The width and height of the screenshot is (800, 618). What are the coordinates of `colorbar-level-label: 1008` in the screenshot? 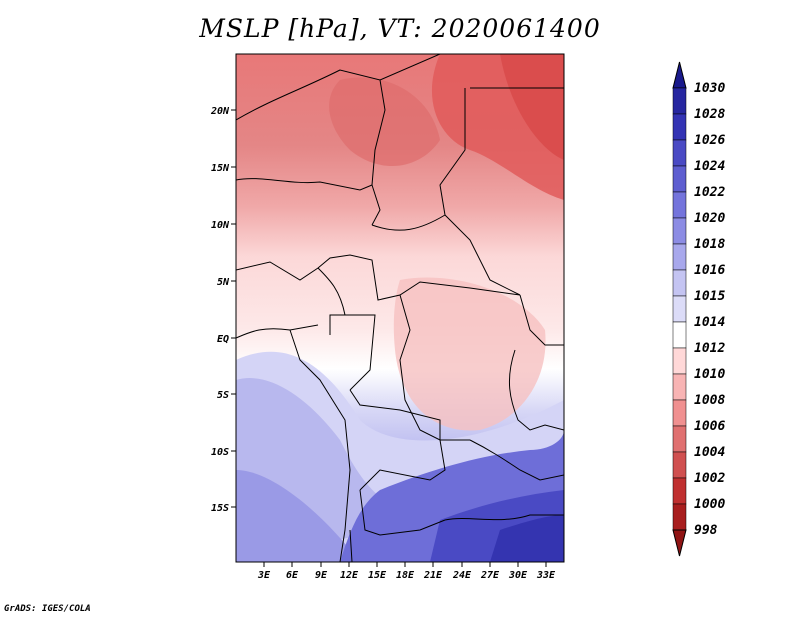 It's located at (709, 400).